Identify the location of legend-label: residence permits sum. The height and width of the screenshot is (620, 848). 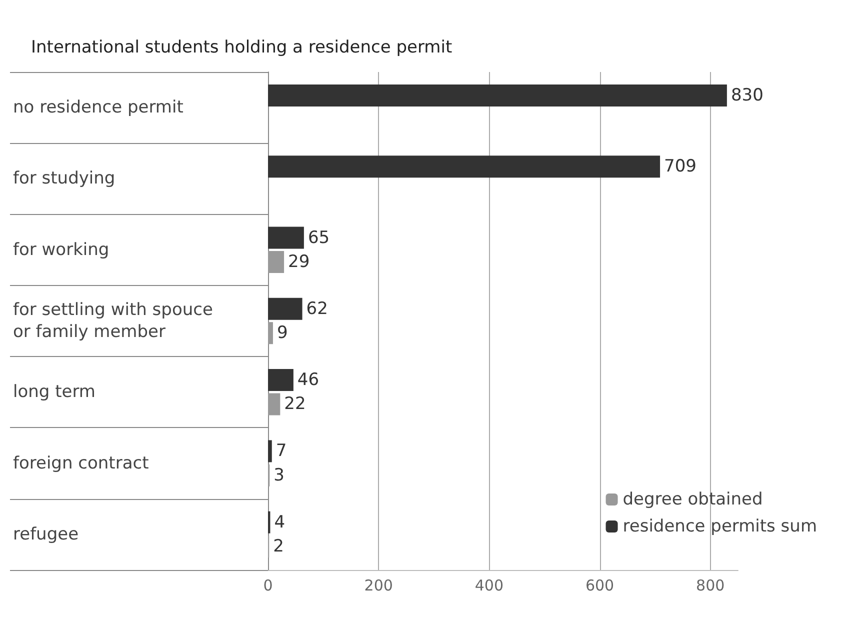
(720, 526).